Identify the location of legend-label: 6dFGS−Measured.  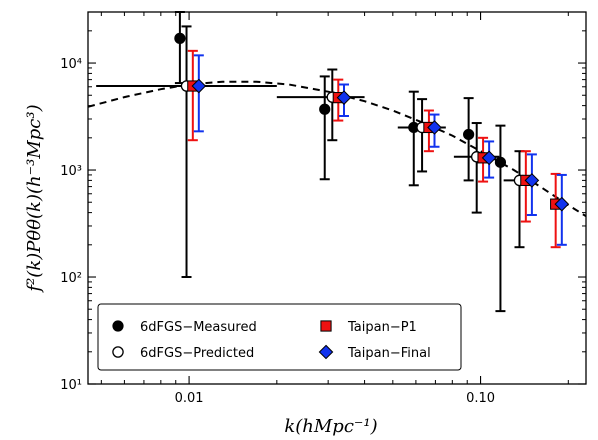
(198, 327).